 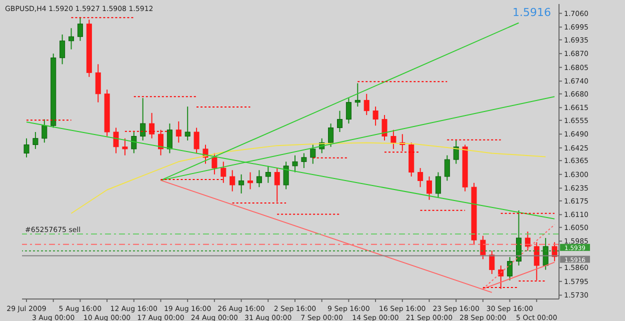 I want to click on annotation: 1.5916, so click(x=531, y=12).